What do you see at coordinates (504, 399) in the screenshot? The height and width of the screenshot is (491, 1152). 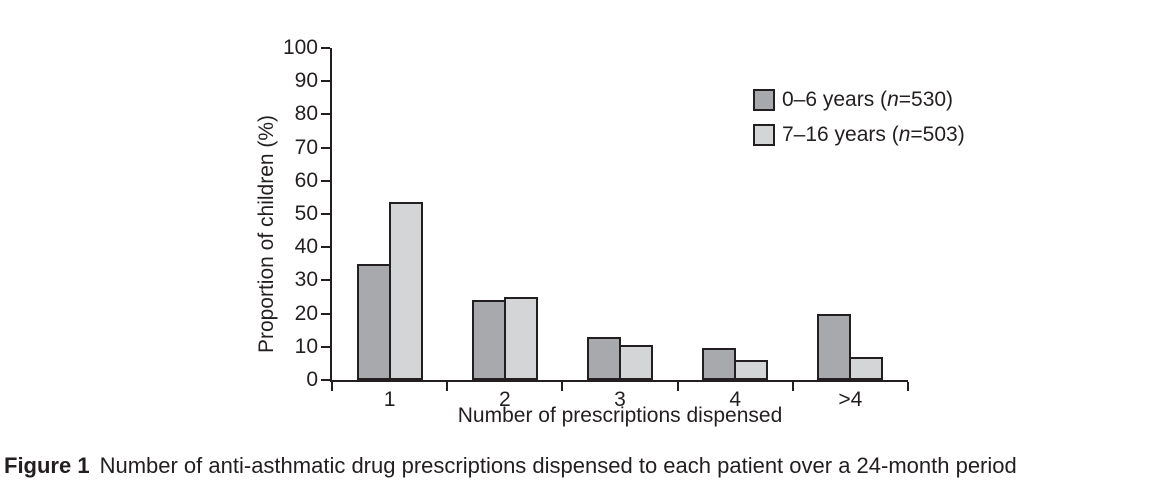 I see `x-tick-label: 2` at bounding box center [504, 399].